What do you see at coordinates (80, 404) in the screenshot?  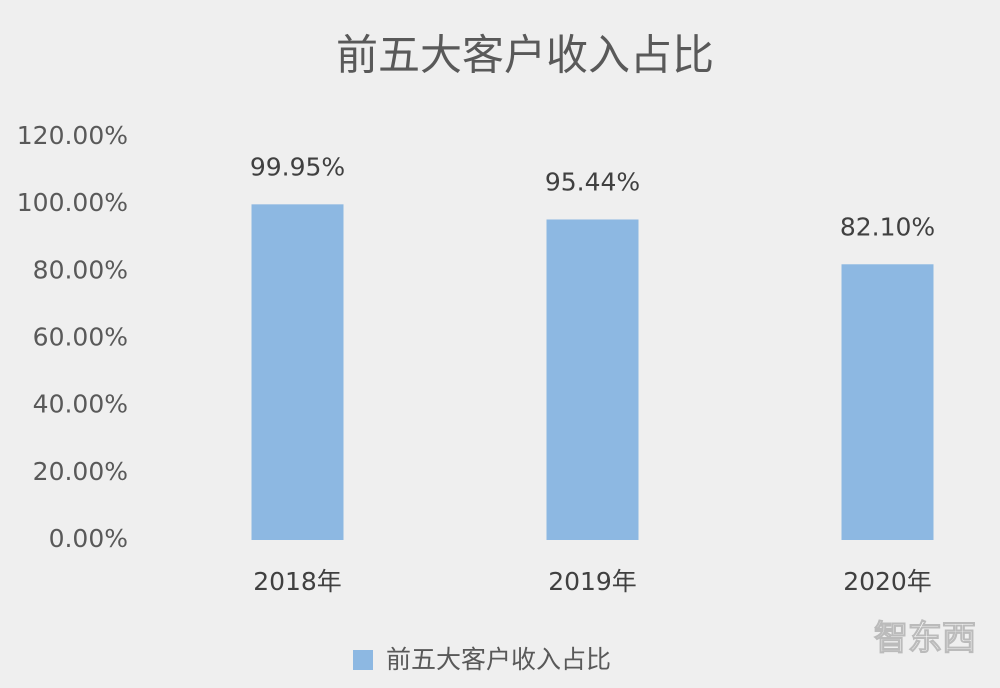 I see `y-tick-label: 40.00%` at bounding box center [80, 404].